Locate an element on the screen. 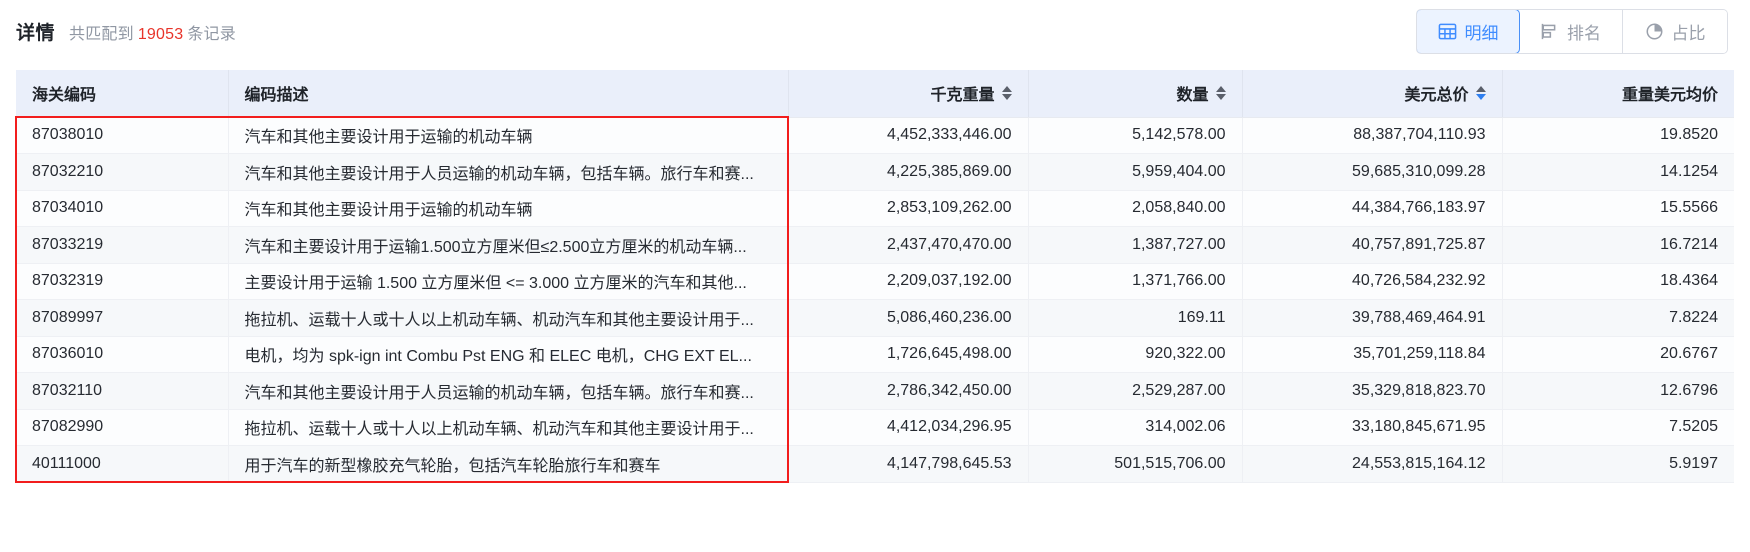 The width and height of the screenshot is (1750, 552). cell-code: 87089997 is located at coordinates (122, 318).